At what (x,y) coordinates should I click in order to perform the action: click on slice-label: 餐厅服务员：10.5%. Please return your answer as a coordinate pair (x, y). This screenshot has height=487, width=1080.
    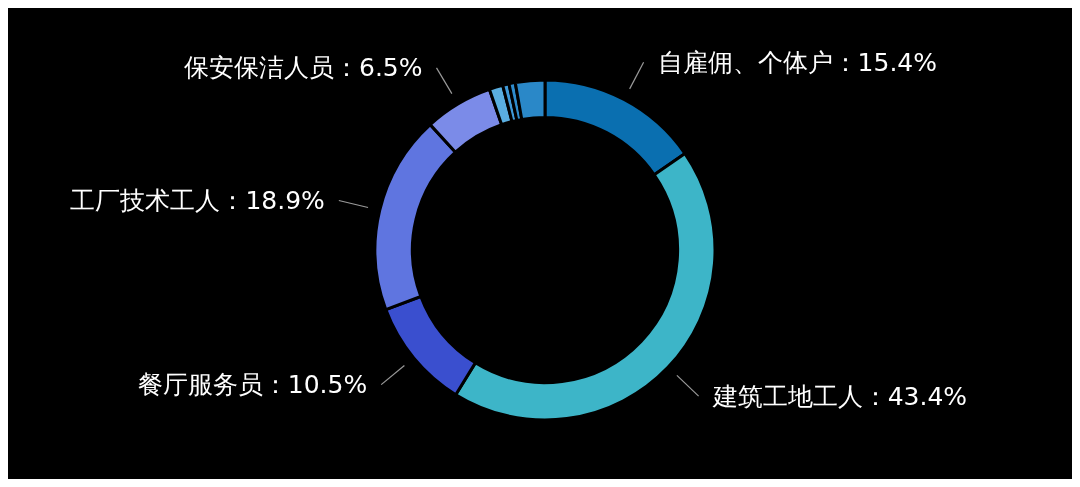
    Looking at the image, I should click on (252, 385).